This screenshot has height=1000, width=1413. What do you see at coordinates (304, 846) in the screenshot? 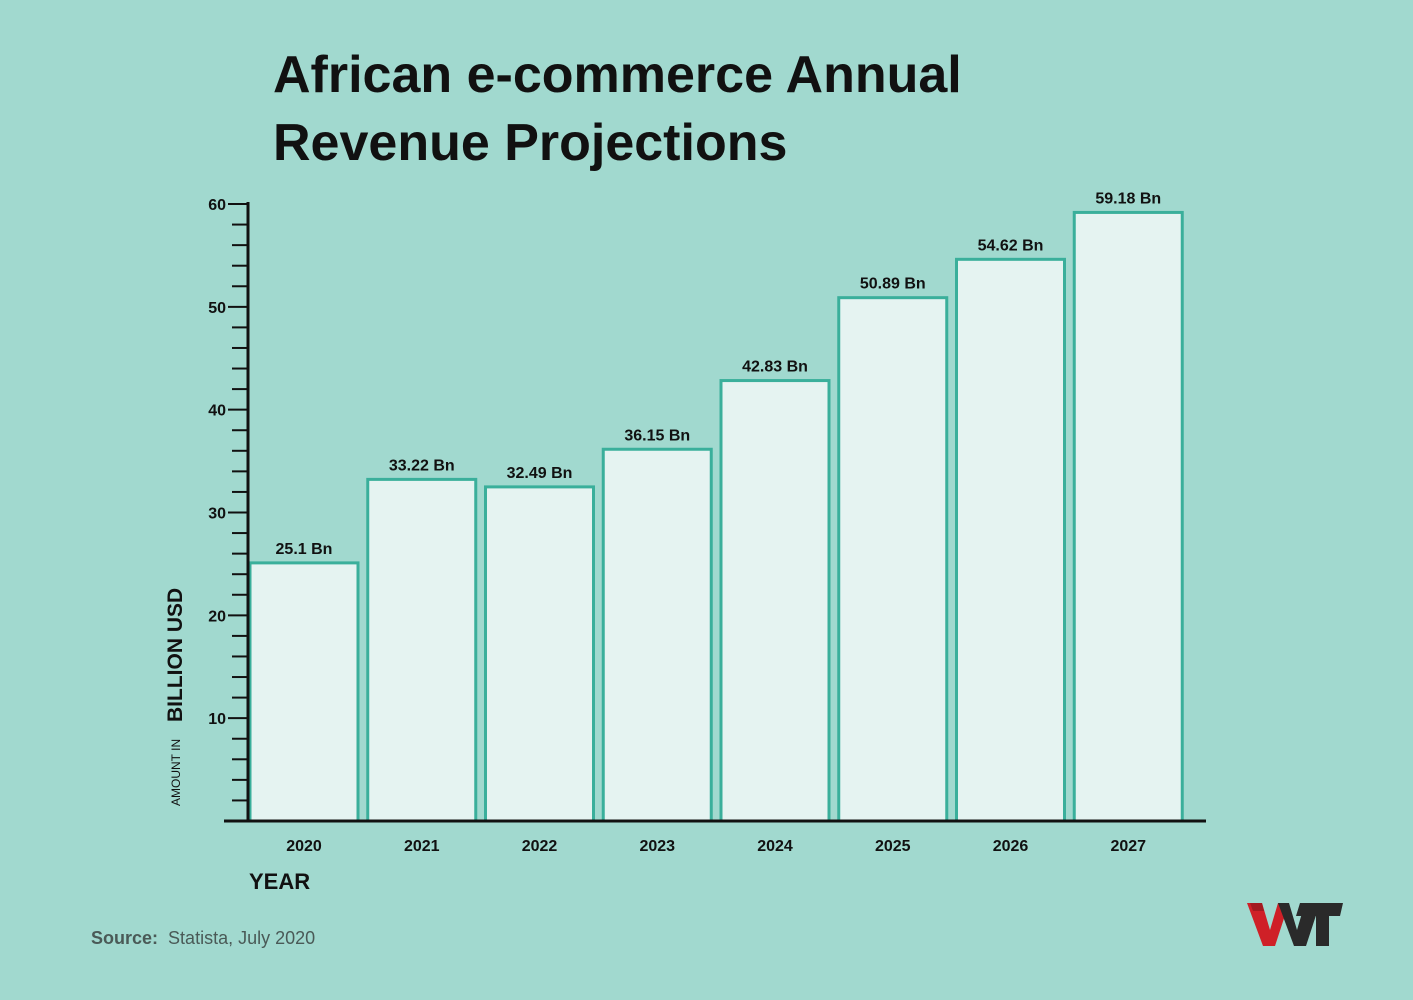
I see `x-tick-label-2020: 2020` at bounding box center [304, 846].